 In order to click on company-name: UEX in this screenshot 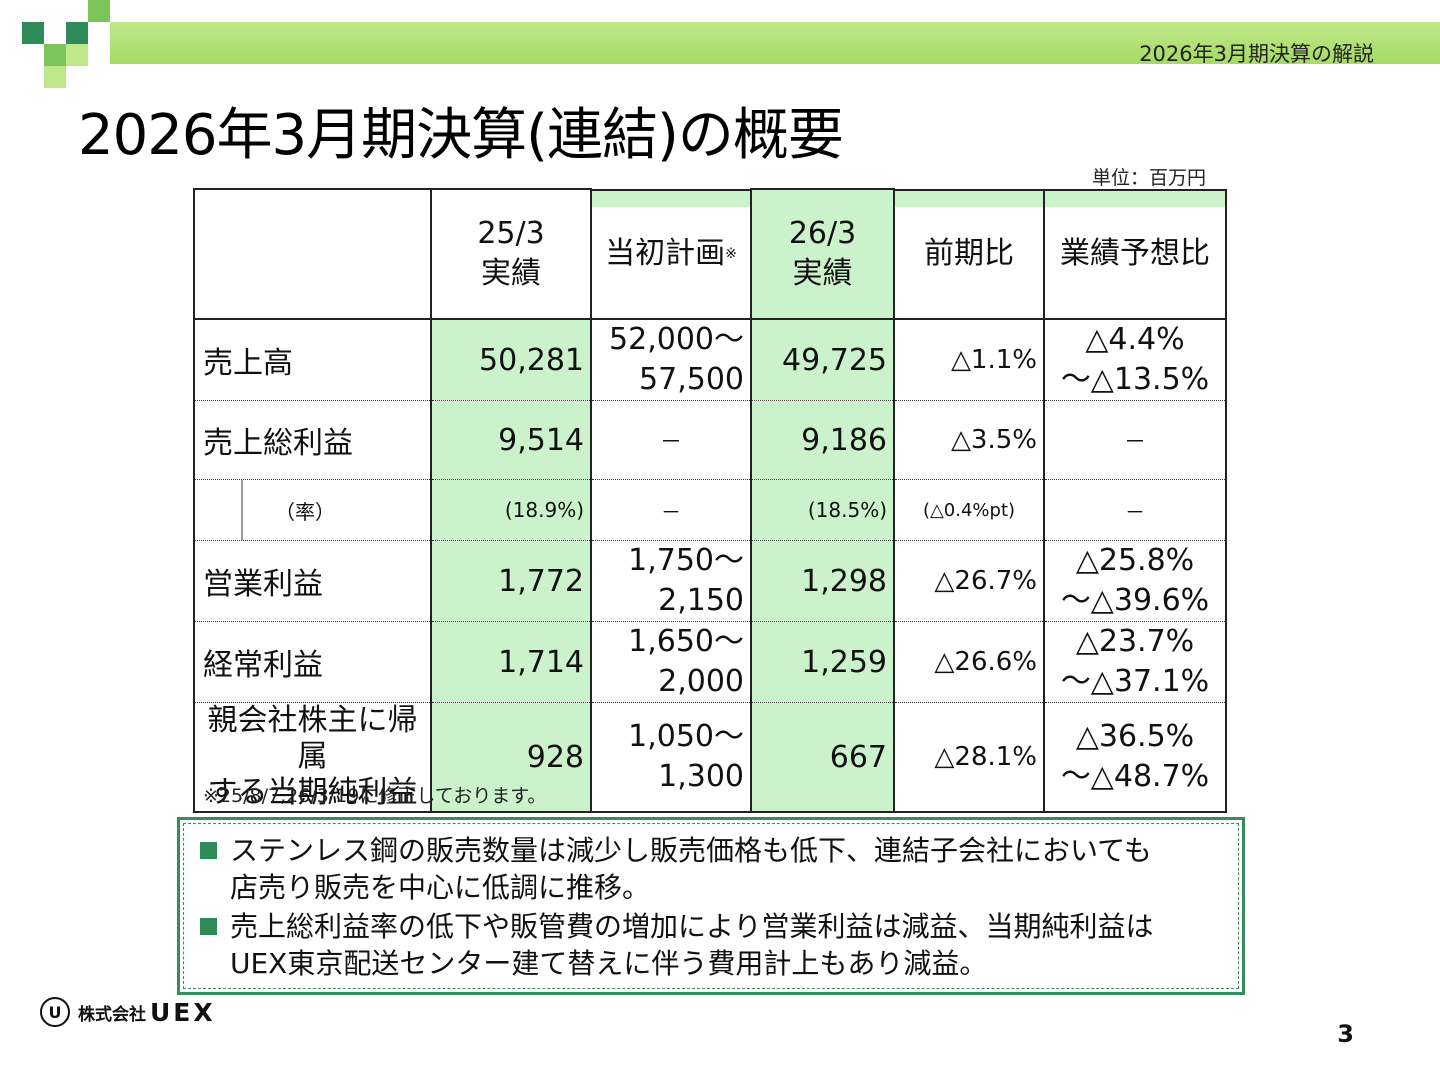, I will do `click(183, 1012)`.